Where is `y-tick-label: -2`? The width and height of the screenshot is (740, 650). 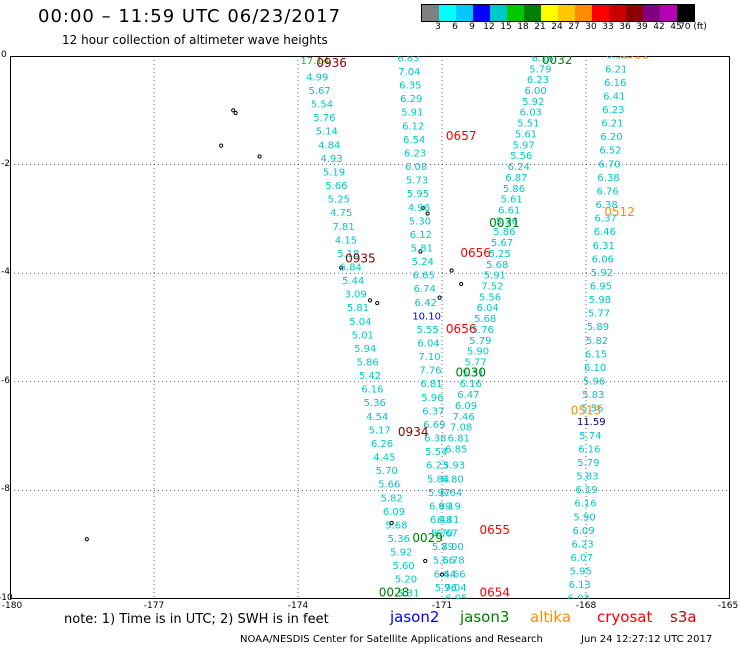 y-tick-label: -2 is located at coordinates (5, 163).